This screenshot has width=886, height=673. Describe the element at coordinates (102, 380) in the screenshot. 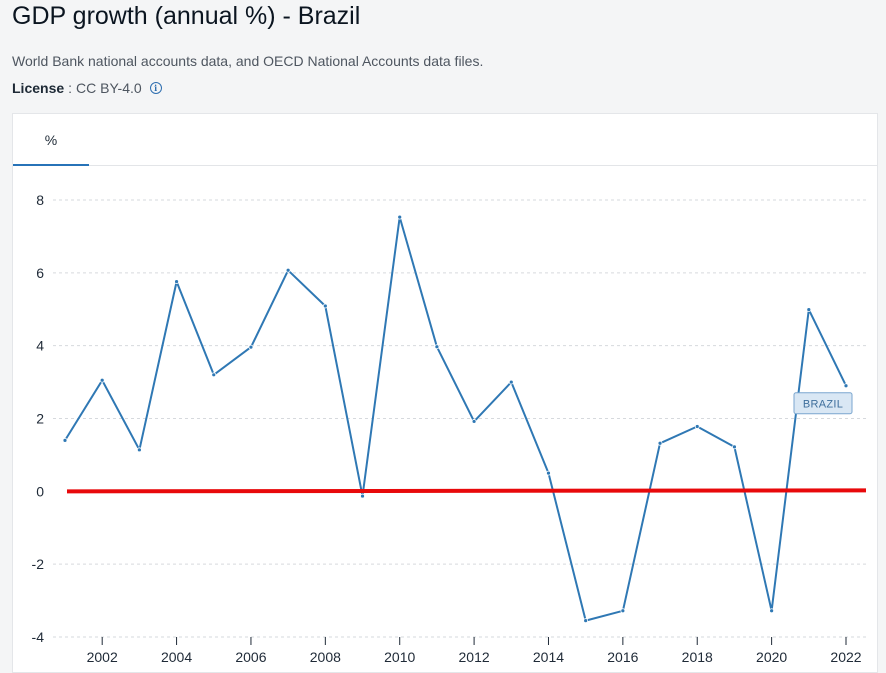

I see `data-point-2002` at that location.